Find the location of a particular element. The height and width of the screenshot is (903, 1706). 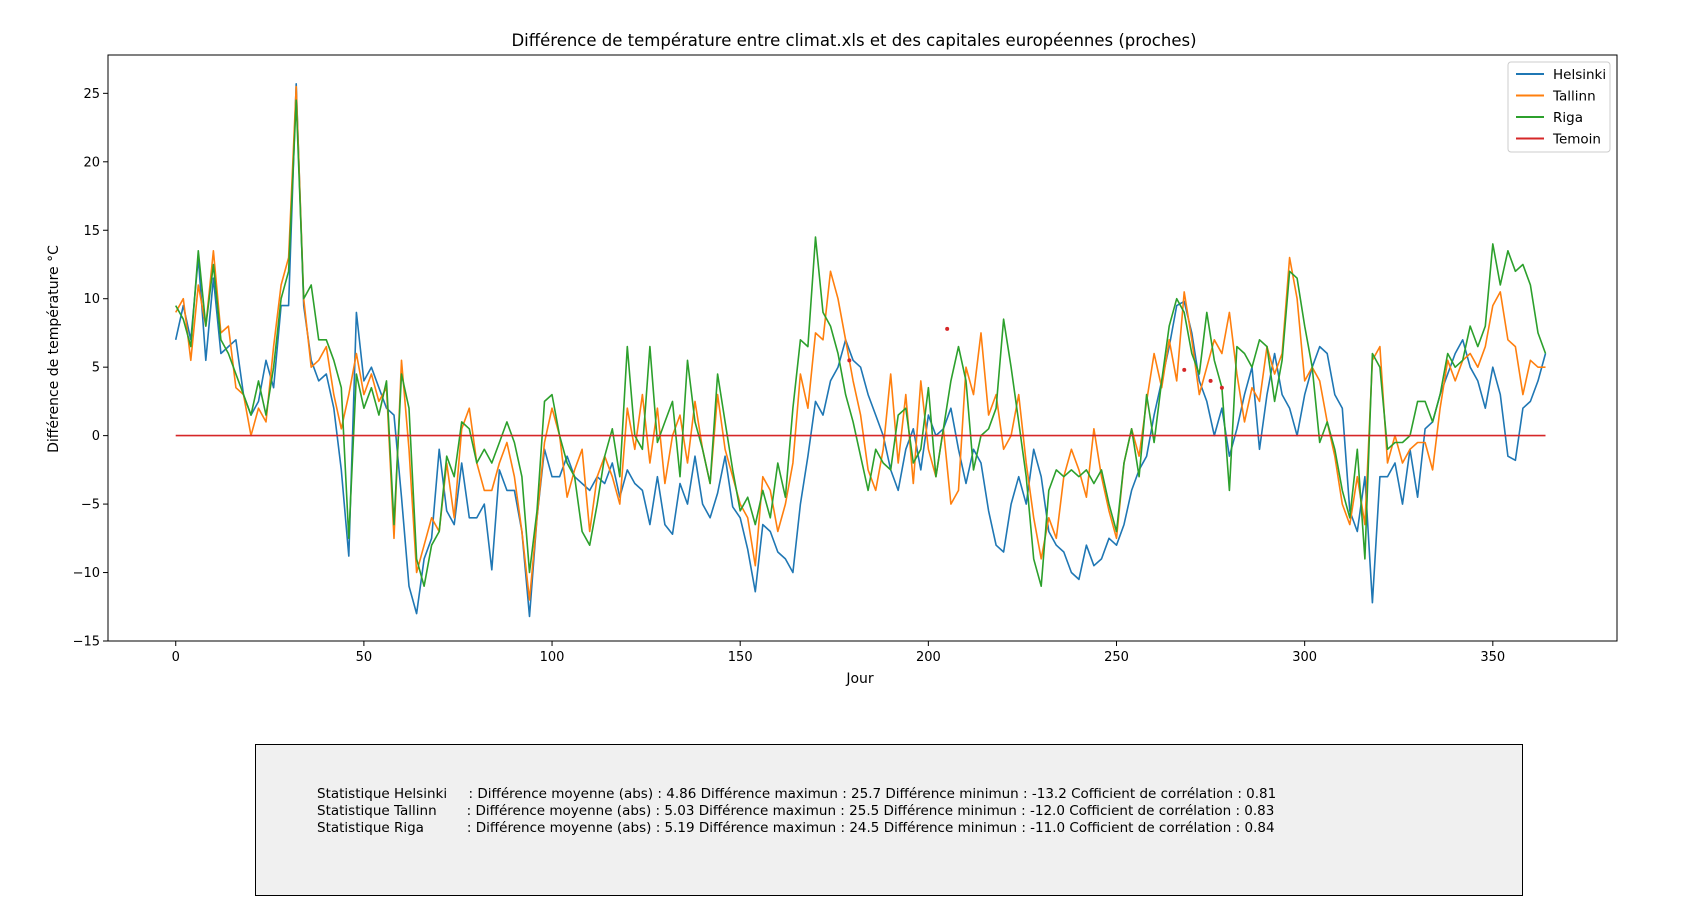

x-tick-label: 150 is located at coordinates (740, 657).